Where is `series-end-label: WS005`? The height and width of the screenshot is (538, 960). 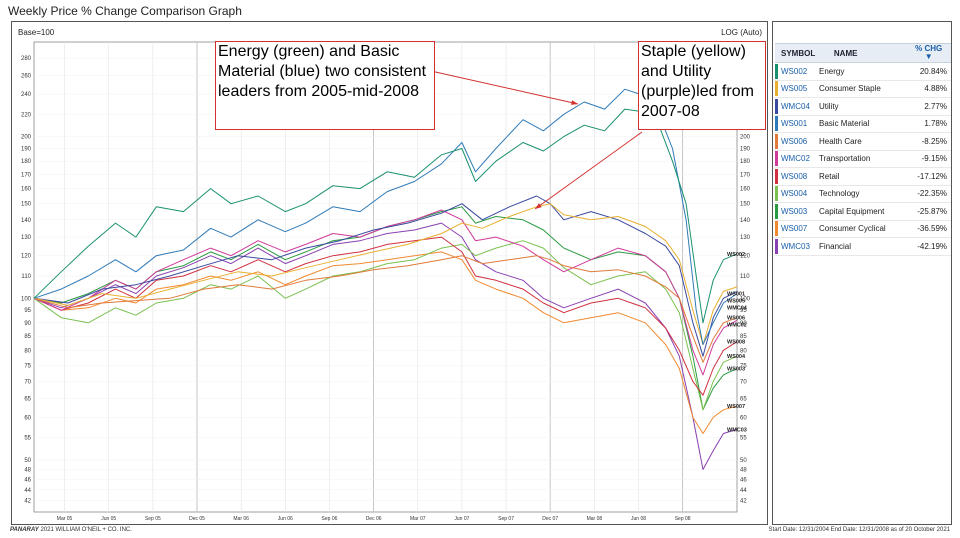
series-end-label: WS005 is located at coordinates (736, 302).